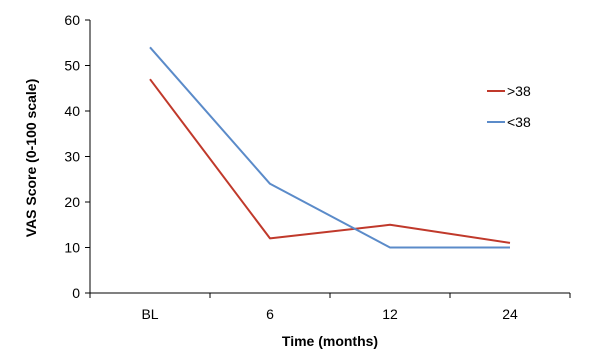  Describe the element at coordinates (519, 91) in the screenshot. I see `legend-label-0: >38` at that location.